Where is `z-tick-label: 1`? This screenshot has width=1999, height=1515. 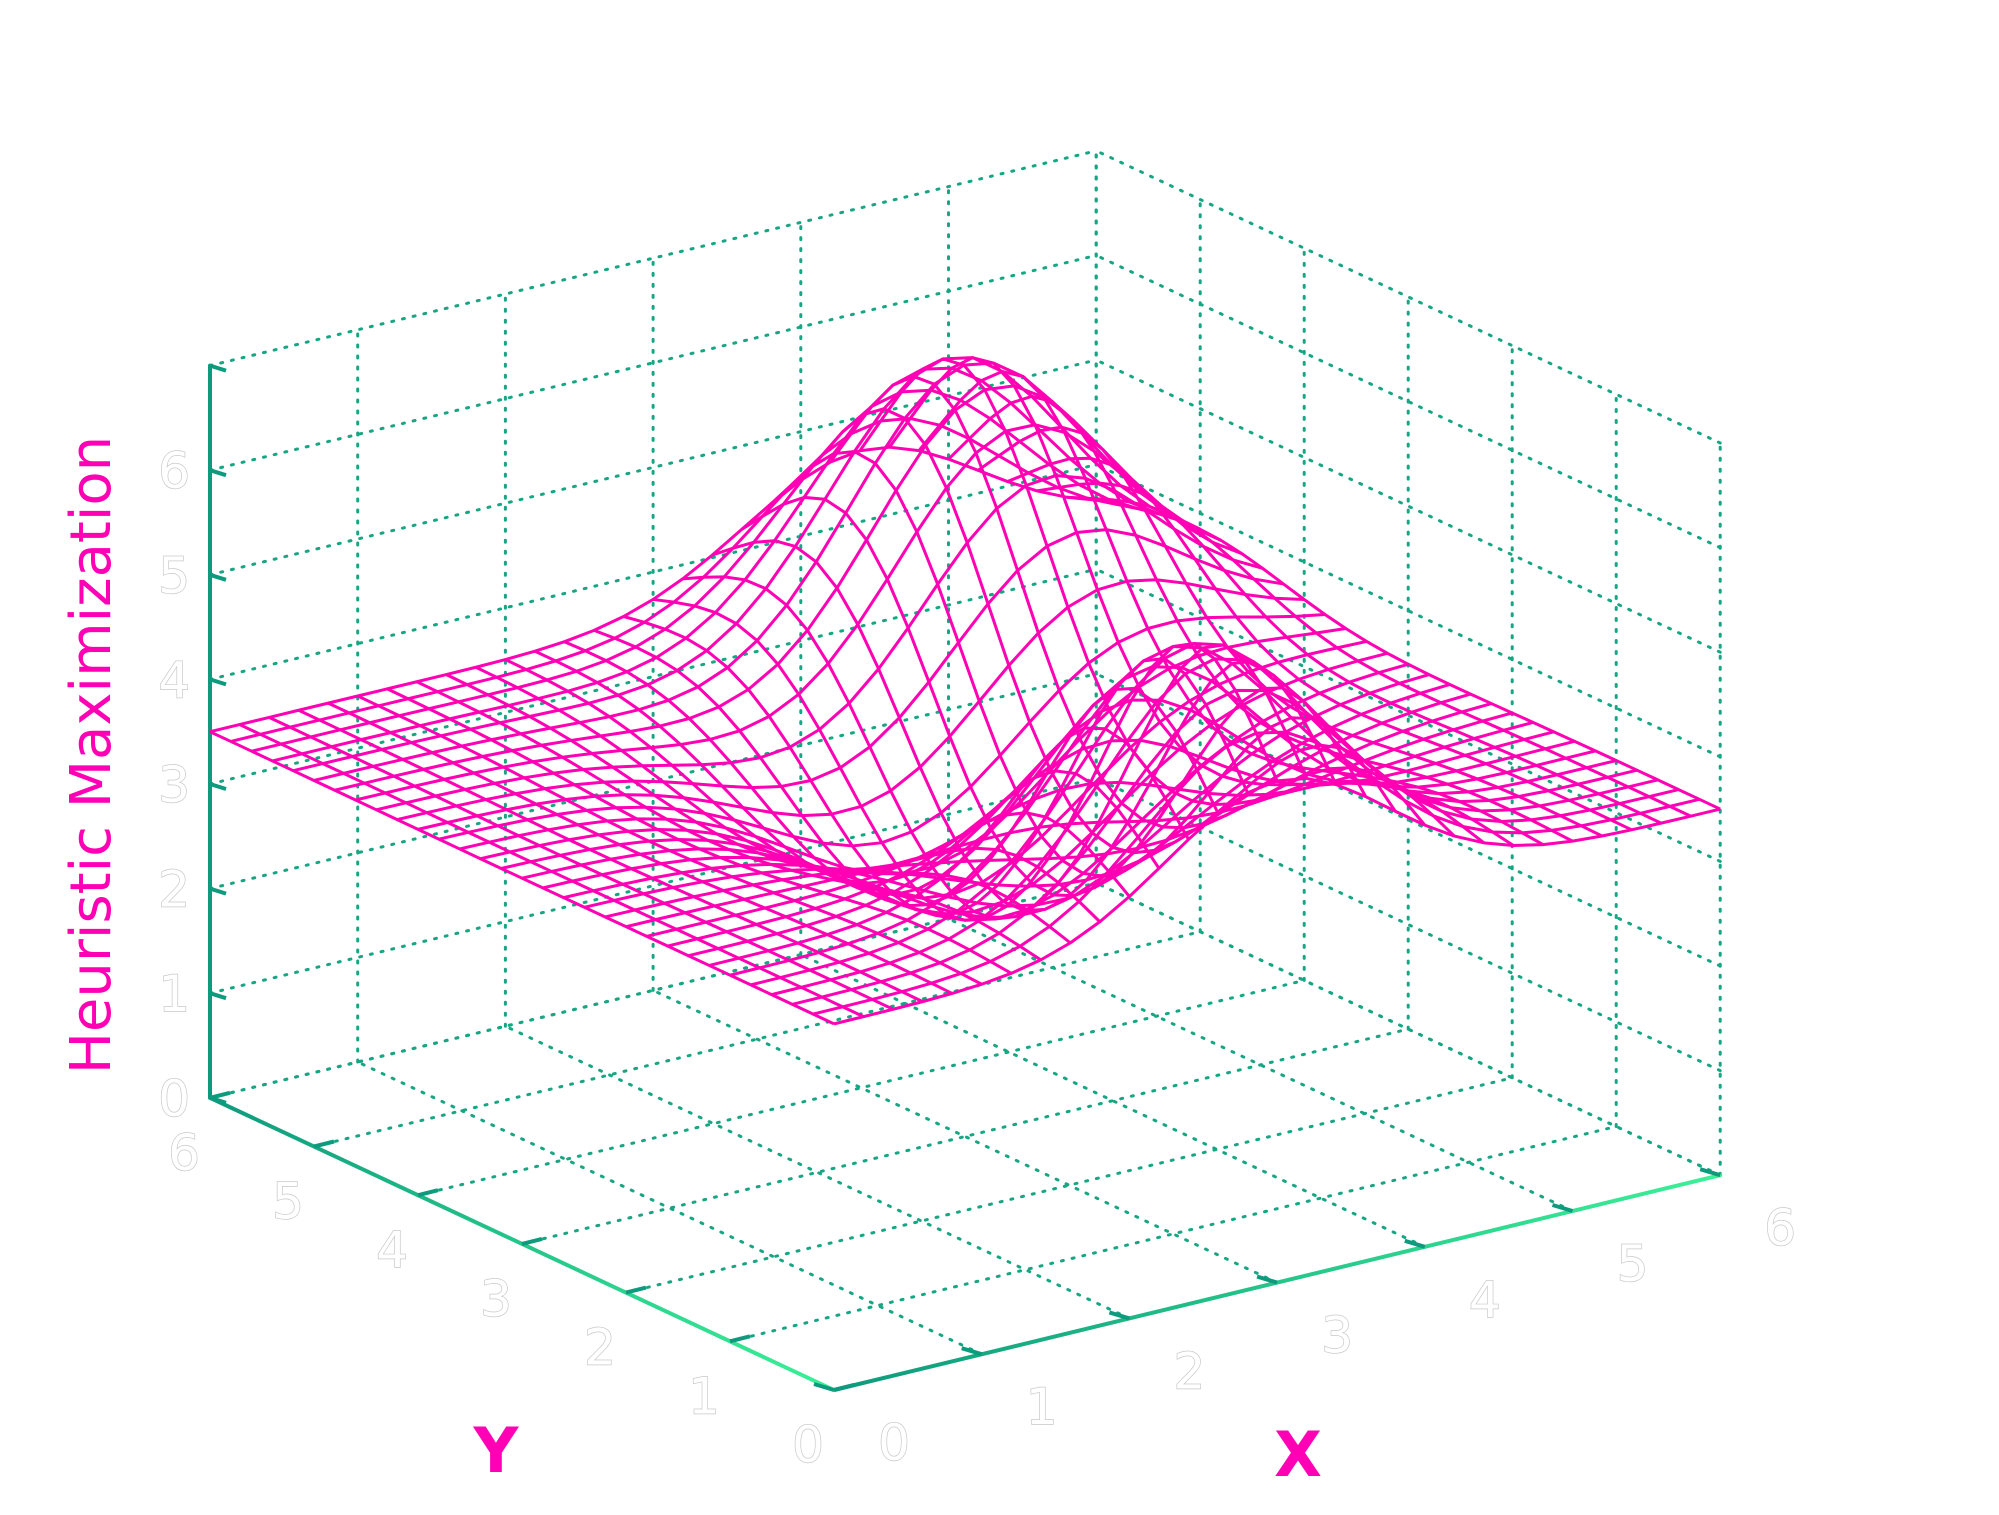
z-tick-label: 1 is located at coordinates (174, 994).